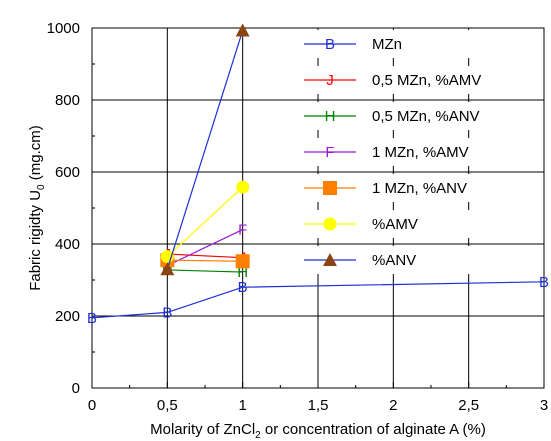  What do you see at coordinates (395, 224) in the screenshot?
I see `legend-label: %AMV` at bounding box center [395, 224].